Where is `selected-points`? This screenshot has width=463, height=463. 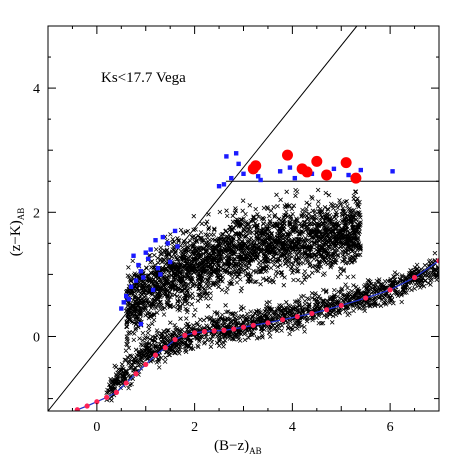
selected-points is located at coordinates (304, 166).